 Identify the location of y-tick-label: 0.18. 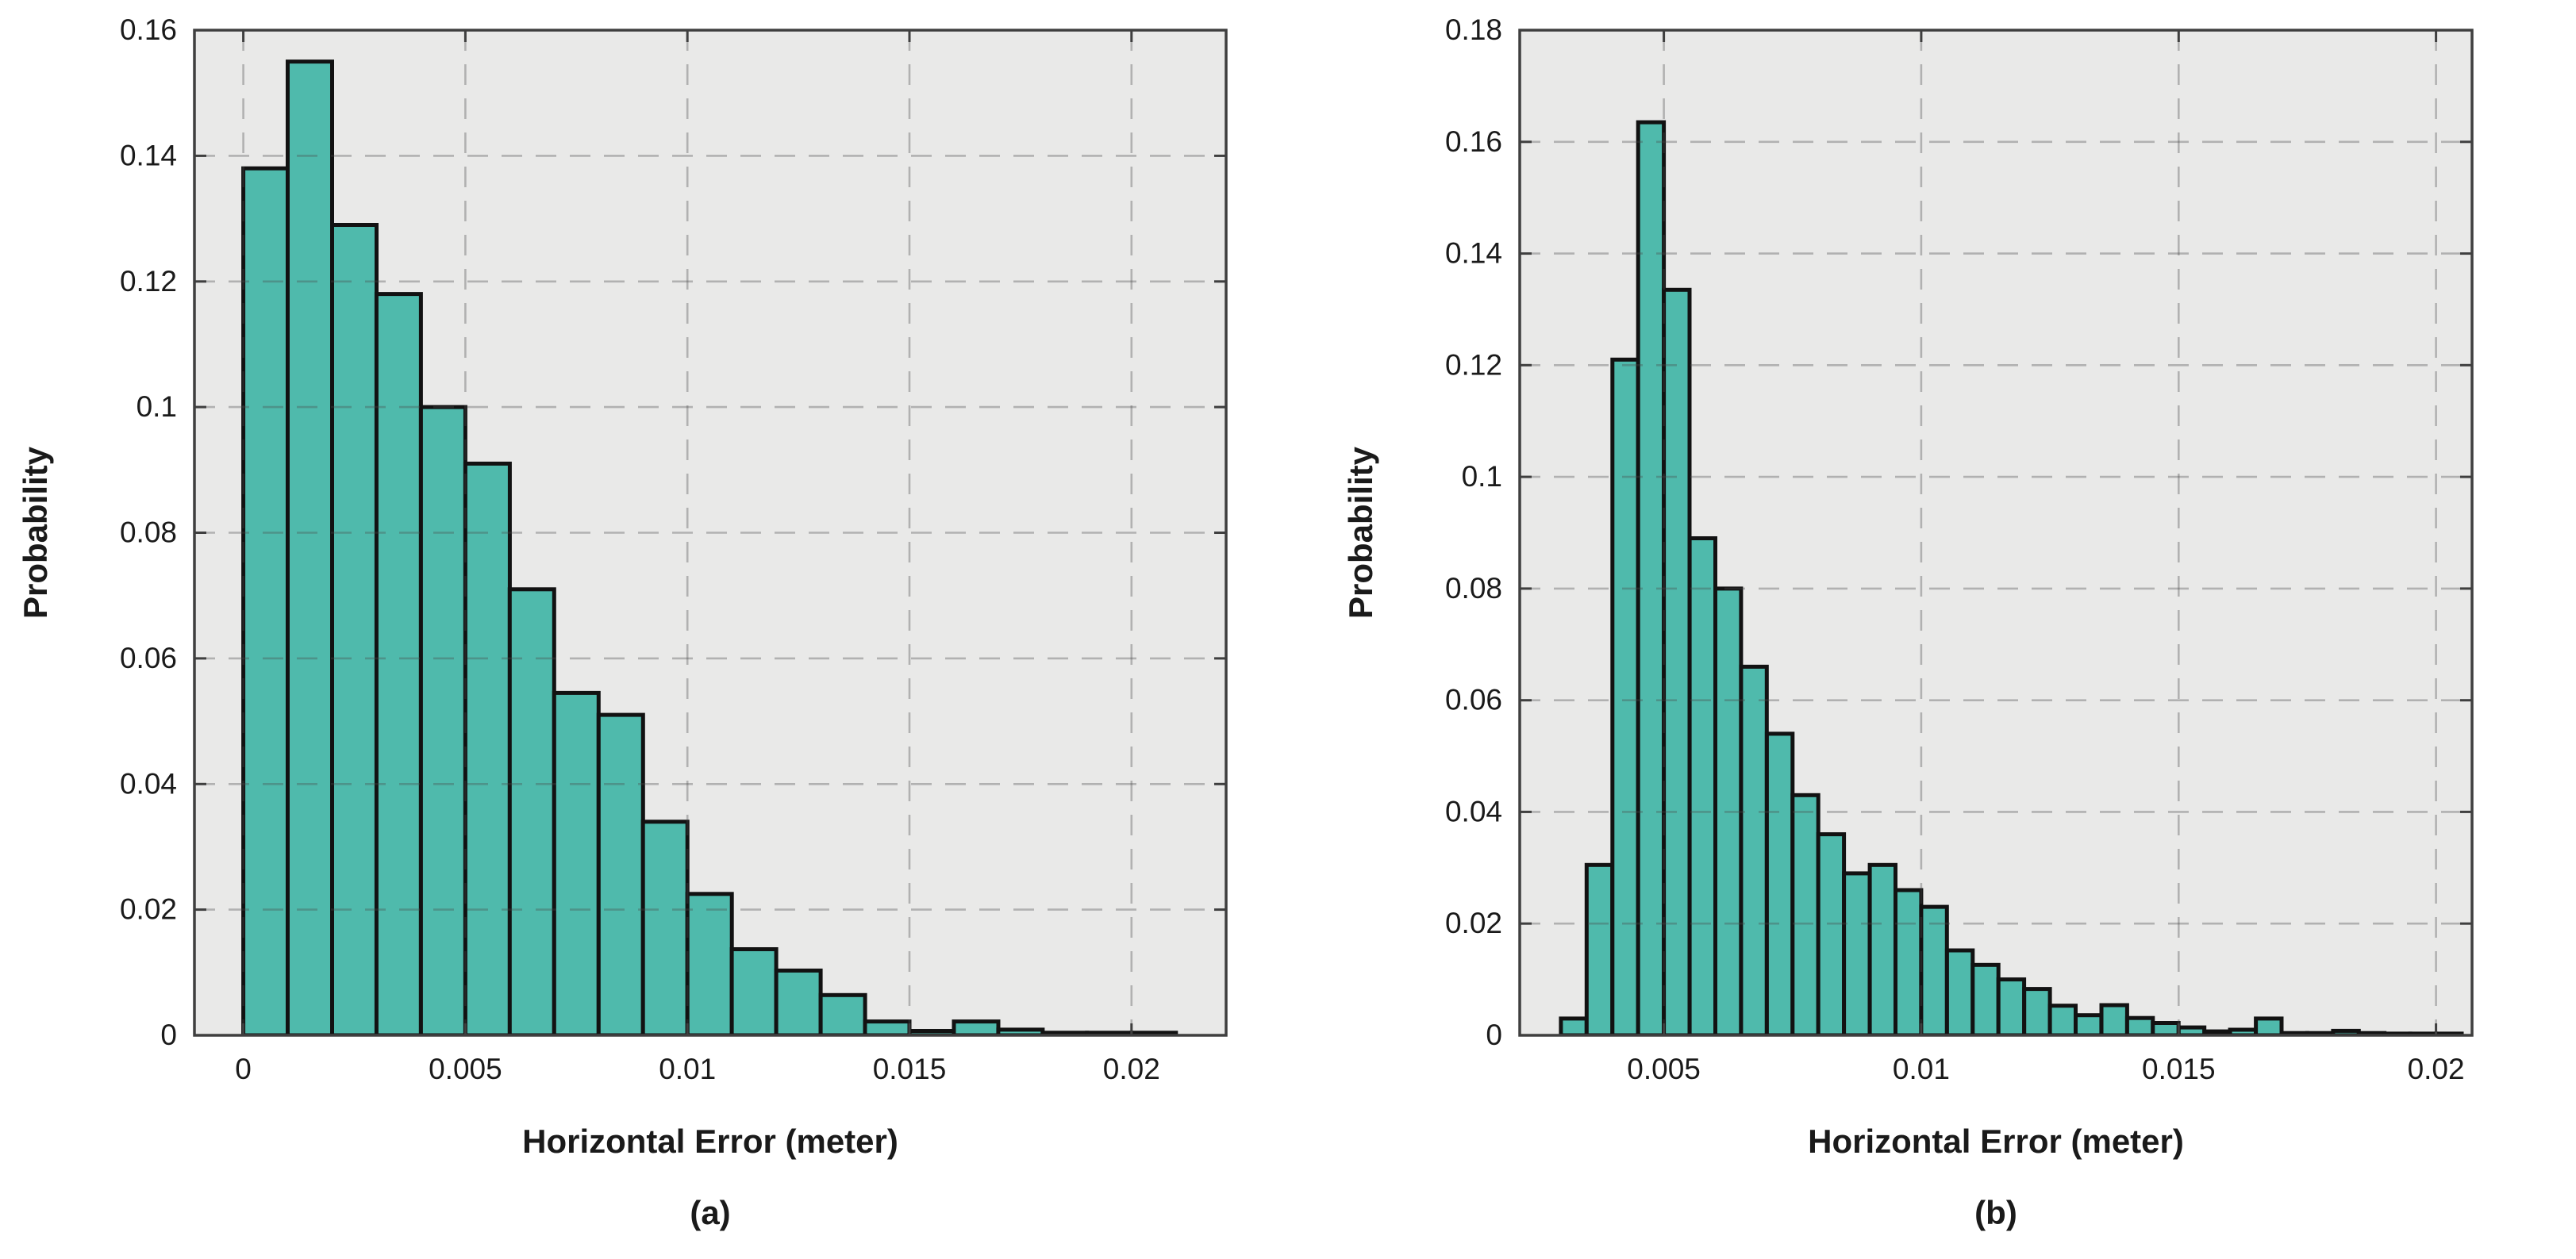
(1473, 29).